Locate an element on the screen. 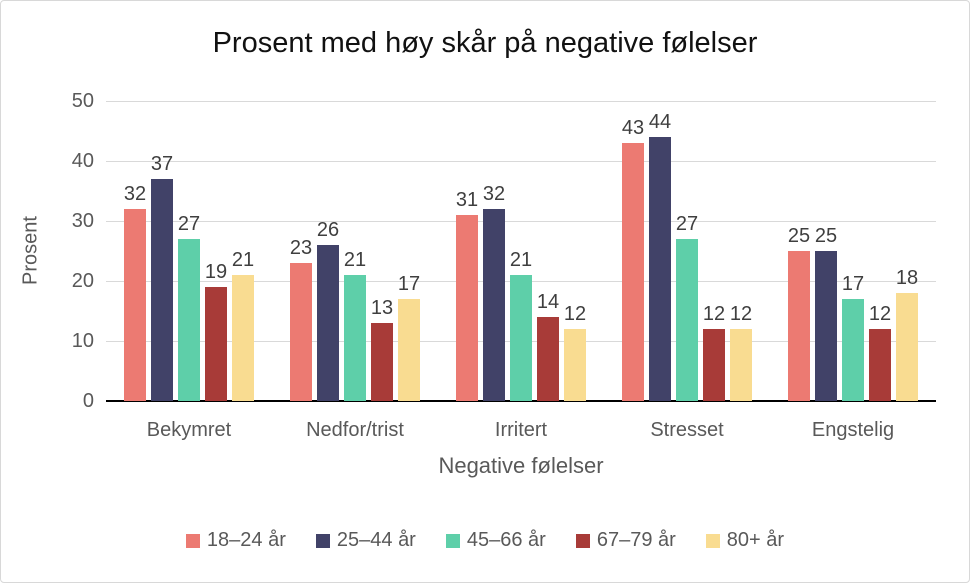  legend-item: 25–44 år is located at coordinates (365, 540).